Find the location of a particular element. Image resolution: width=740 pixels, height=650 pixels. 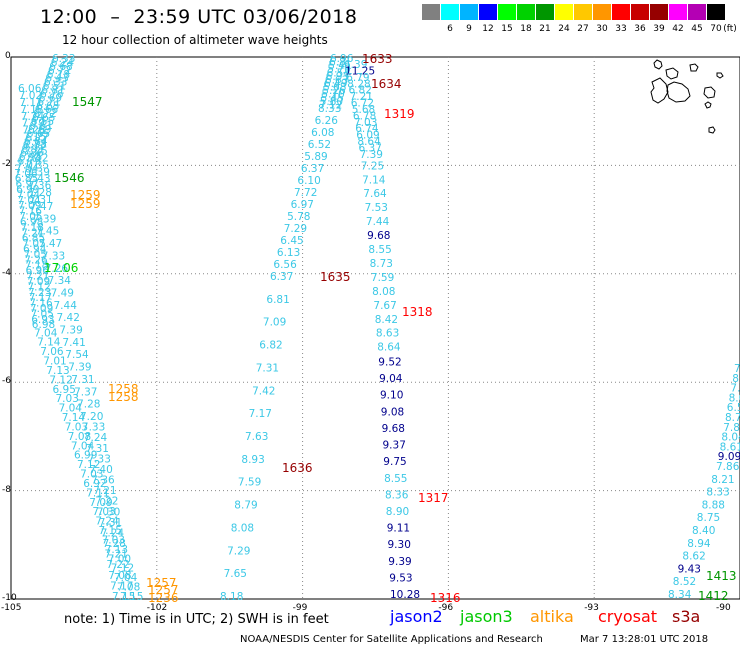

wave-height-value: 6.55 is located at coordinates (42, 122).